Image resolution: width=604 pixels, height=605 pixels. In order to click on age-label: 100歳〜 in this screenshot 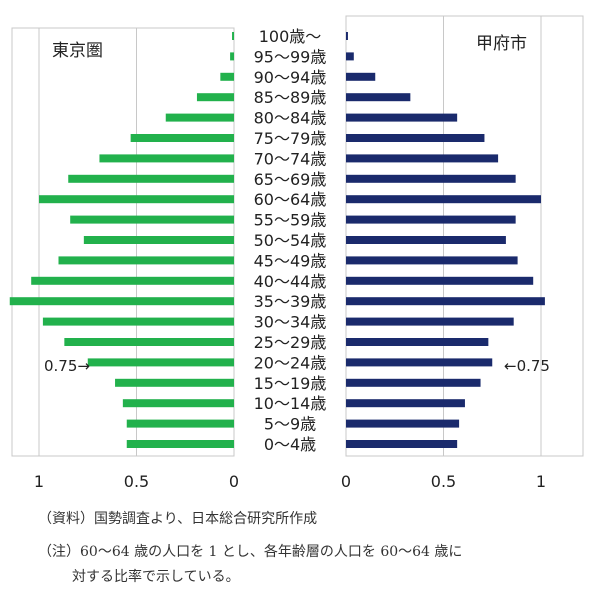, I will do `click(290, 36)`.